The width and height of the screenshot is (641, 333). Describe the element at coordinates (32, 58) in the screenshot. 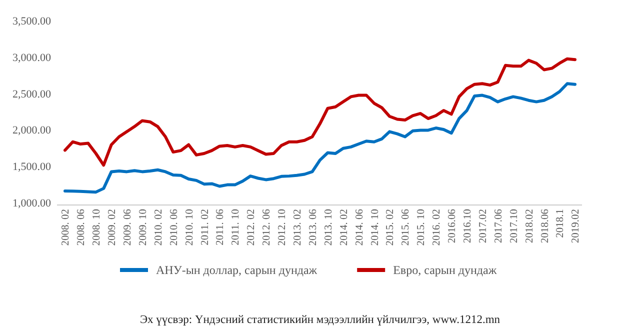

I see `y-tick-label: 3,000.00` at that location.